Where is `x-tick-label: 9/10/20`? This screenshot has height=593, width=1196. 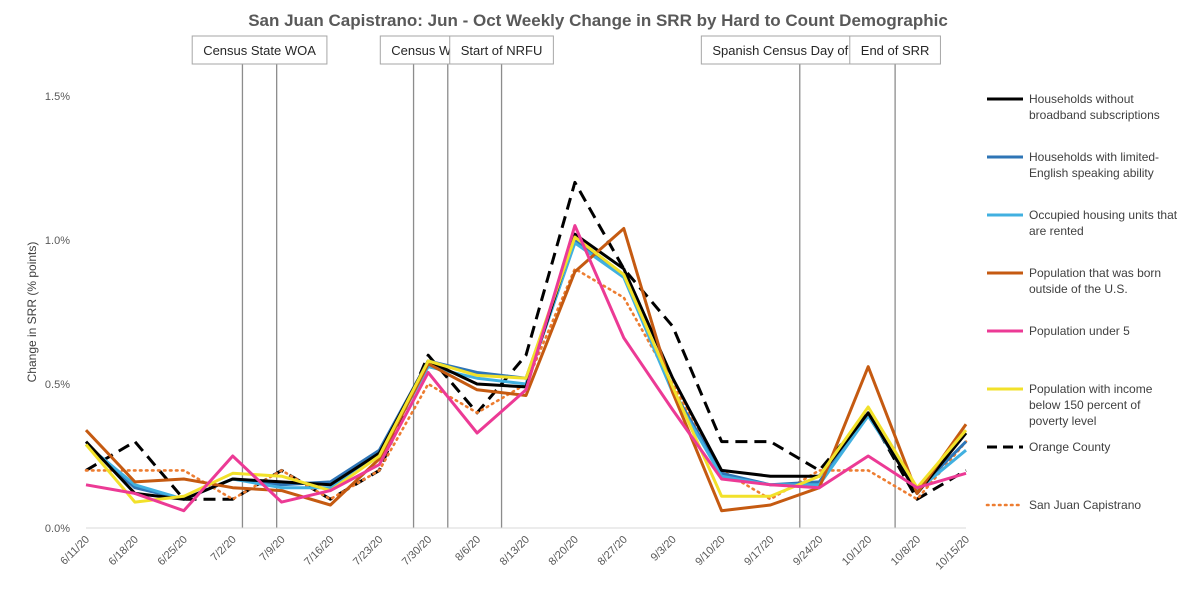
x-tick-label: 9/10/20 is located at coordinates (710, 551).